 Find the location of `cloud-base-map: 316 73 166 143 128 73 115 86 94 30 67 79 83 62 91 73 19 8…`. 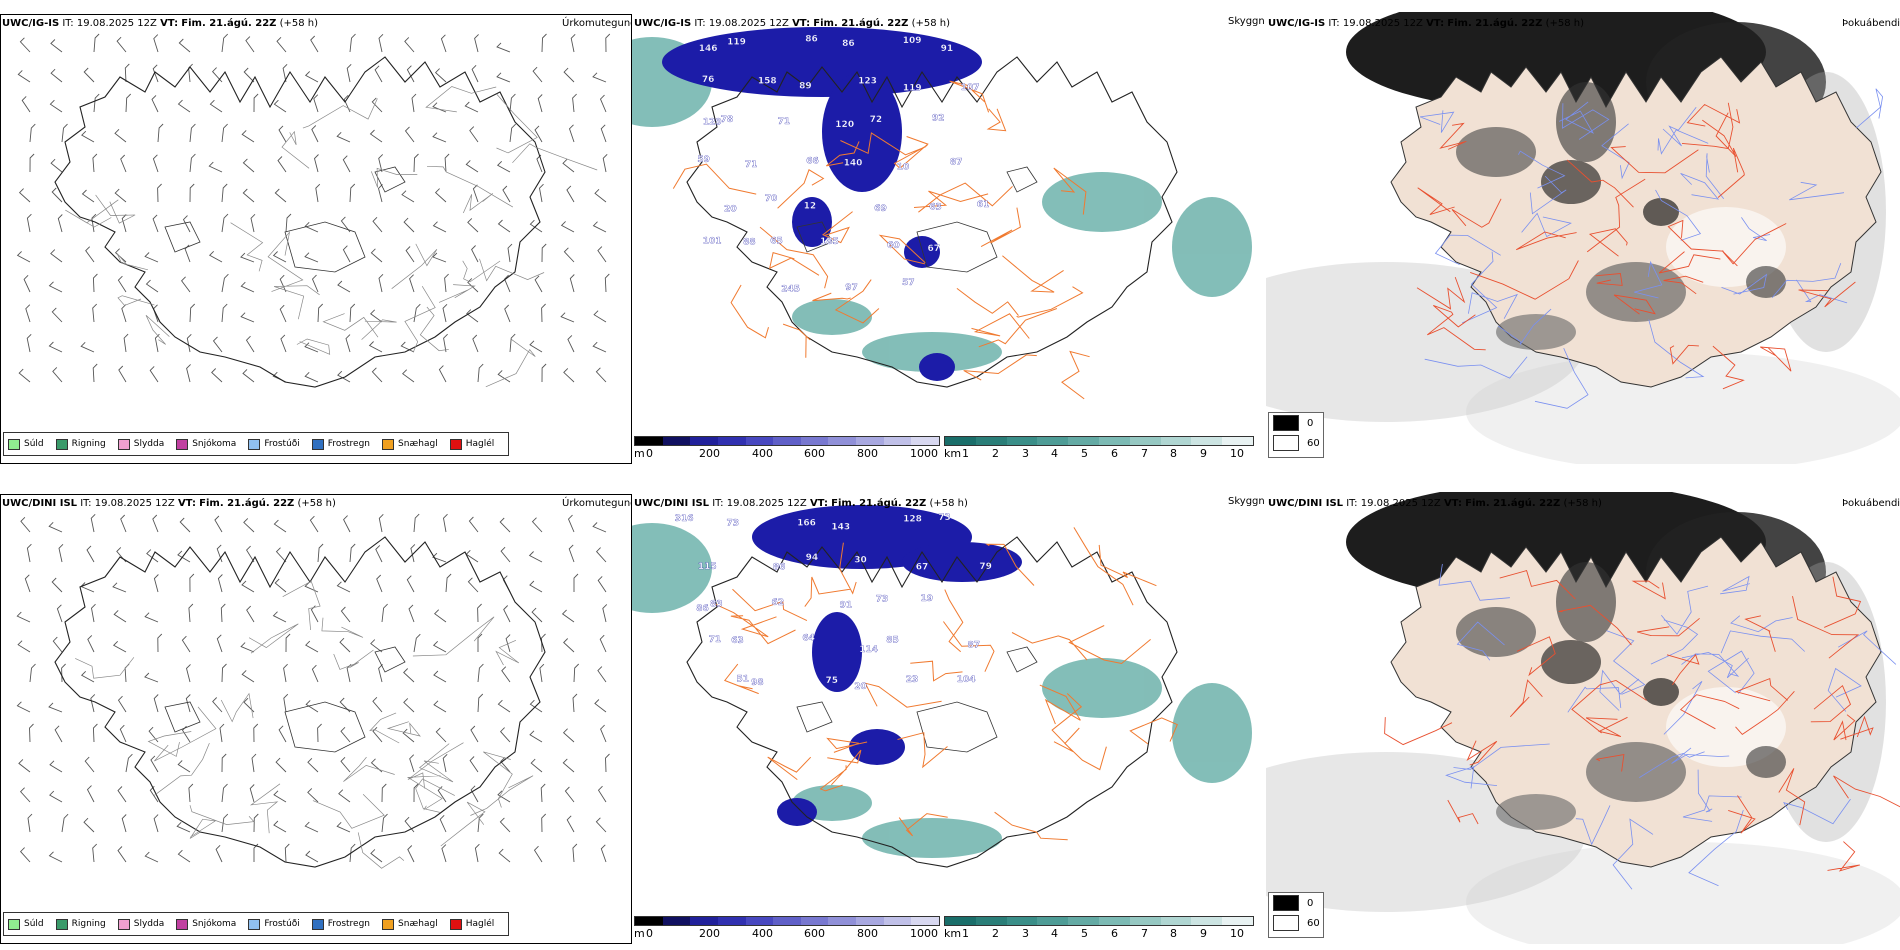

cloud-base-map: 316 73 166 143 128 73 115 86 94 30 67 79 83 62 91 73 19 8… is located at coordinates (942, 686).